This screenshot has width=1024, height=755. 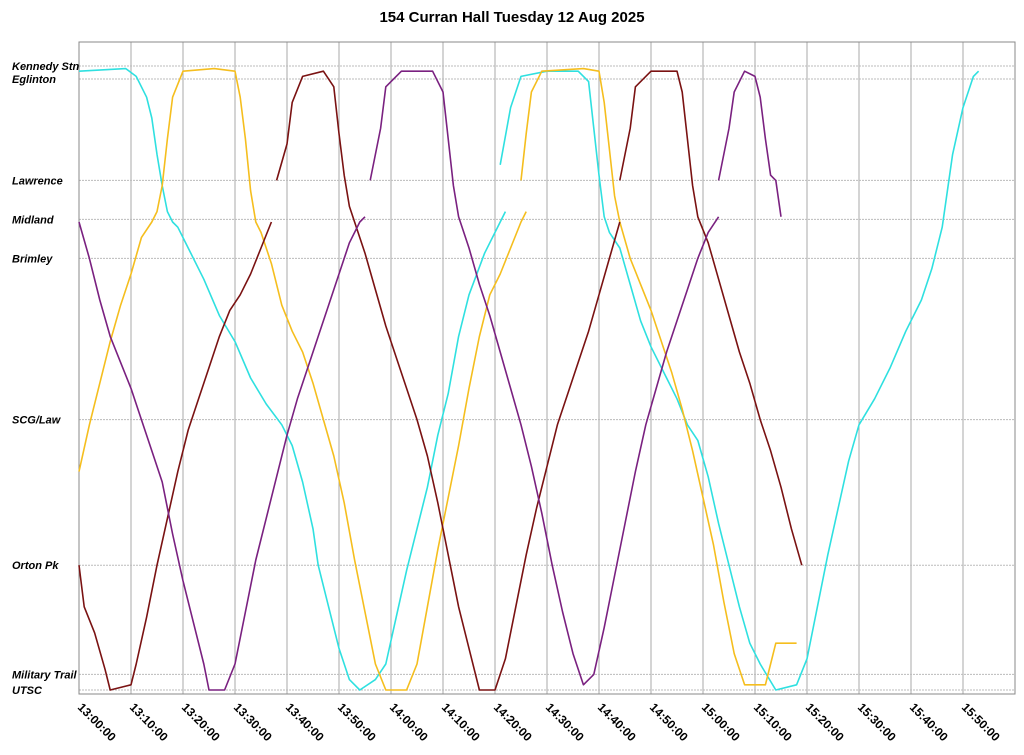 I want to click on x-tick-label: 14:00:00, so click(x=409, y=722).